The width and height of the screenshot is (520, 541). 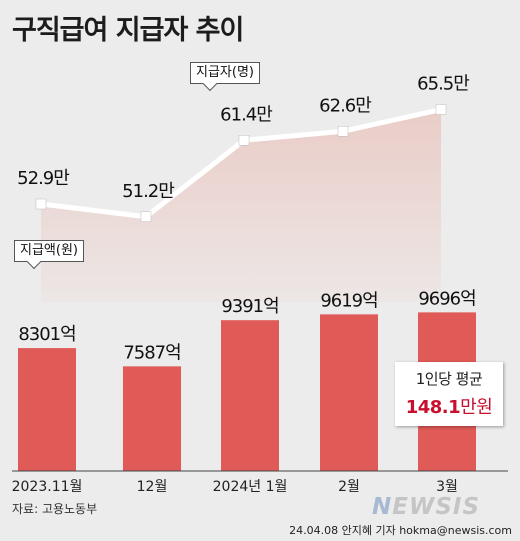 What do you see at coordinates (151, 352) in the screenshot?
I see `bar-value-label: 7587억` at bounding box center [151, 352].